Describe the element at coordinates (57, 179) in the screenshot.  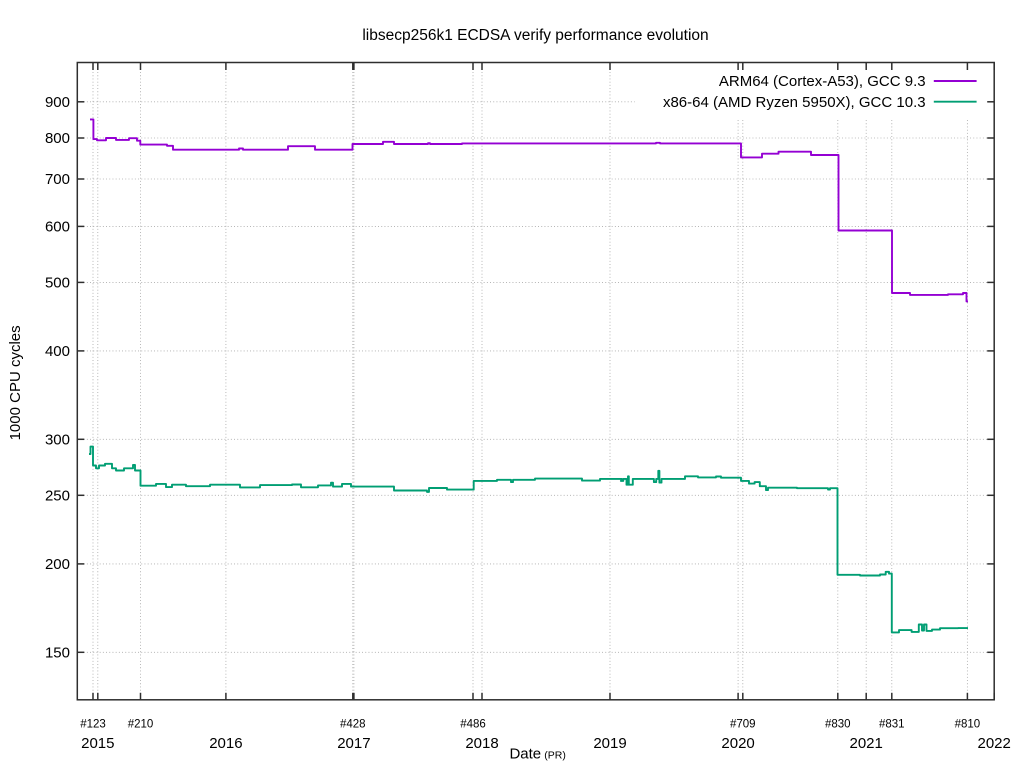
I see `svg-text: 700` at that location.